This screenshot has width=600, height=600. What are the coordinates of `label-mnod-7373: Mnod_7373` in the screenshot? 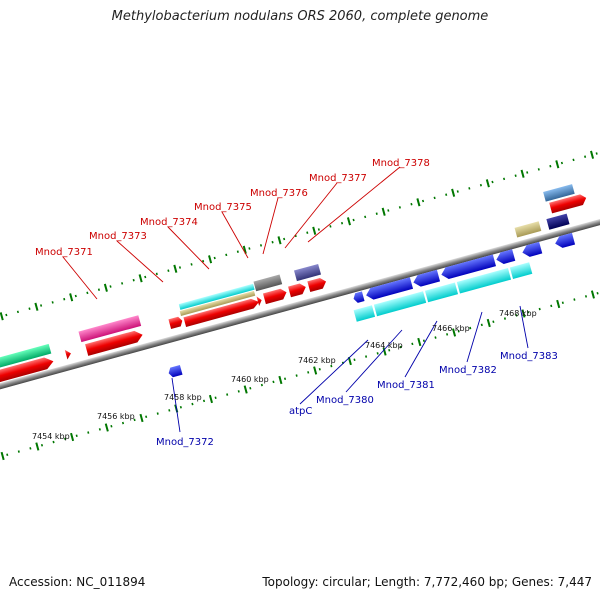 It's located at (118, 236).